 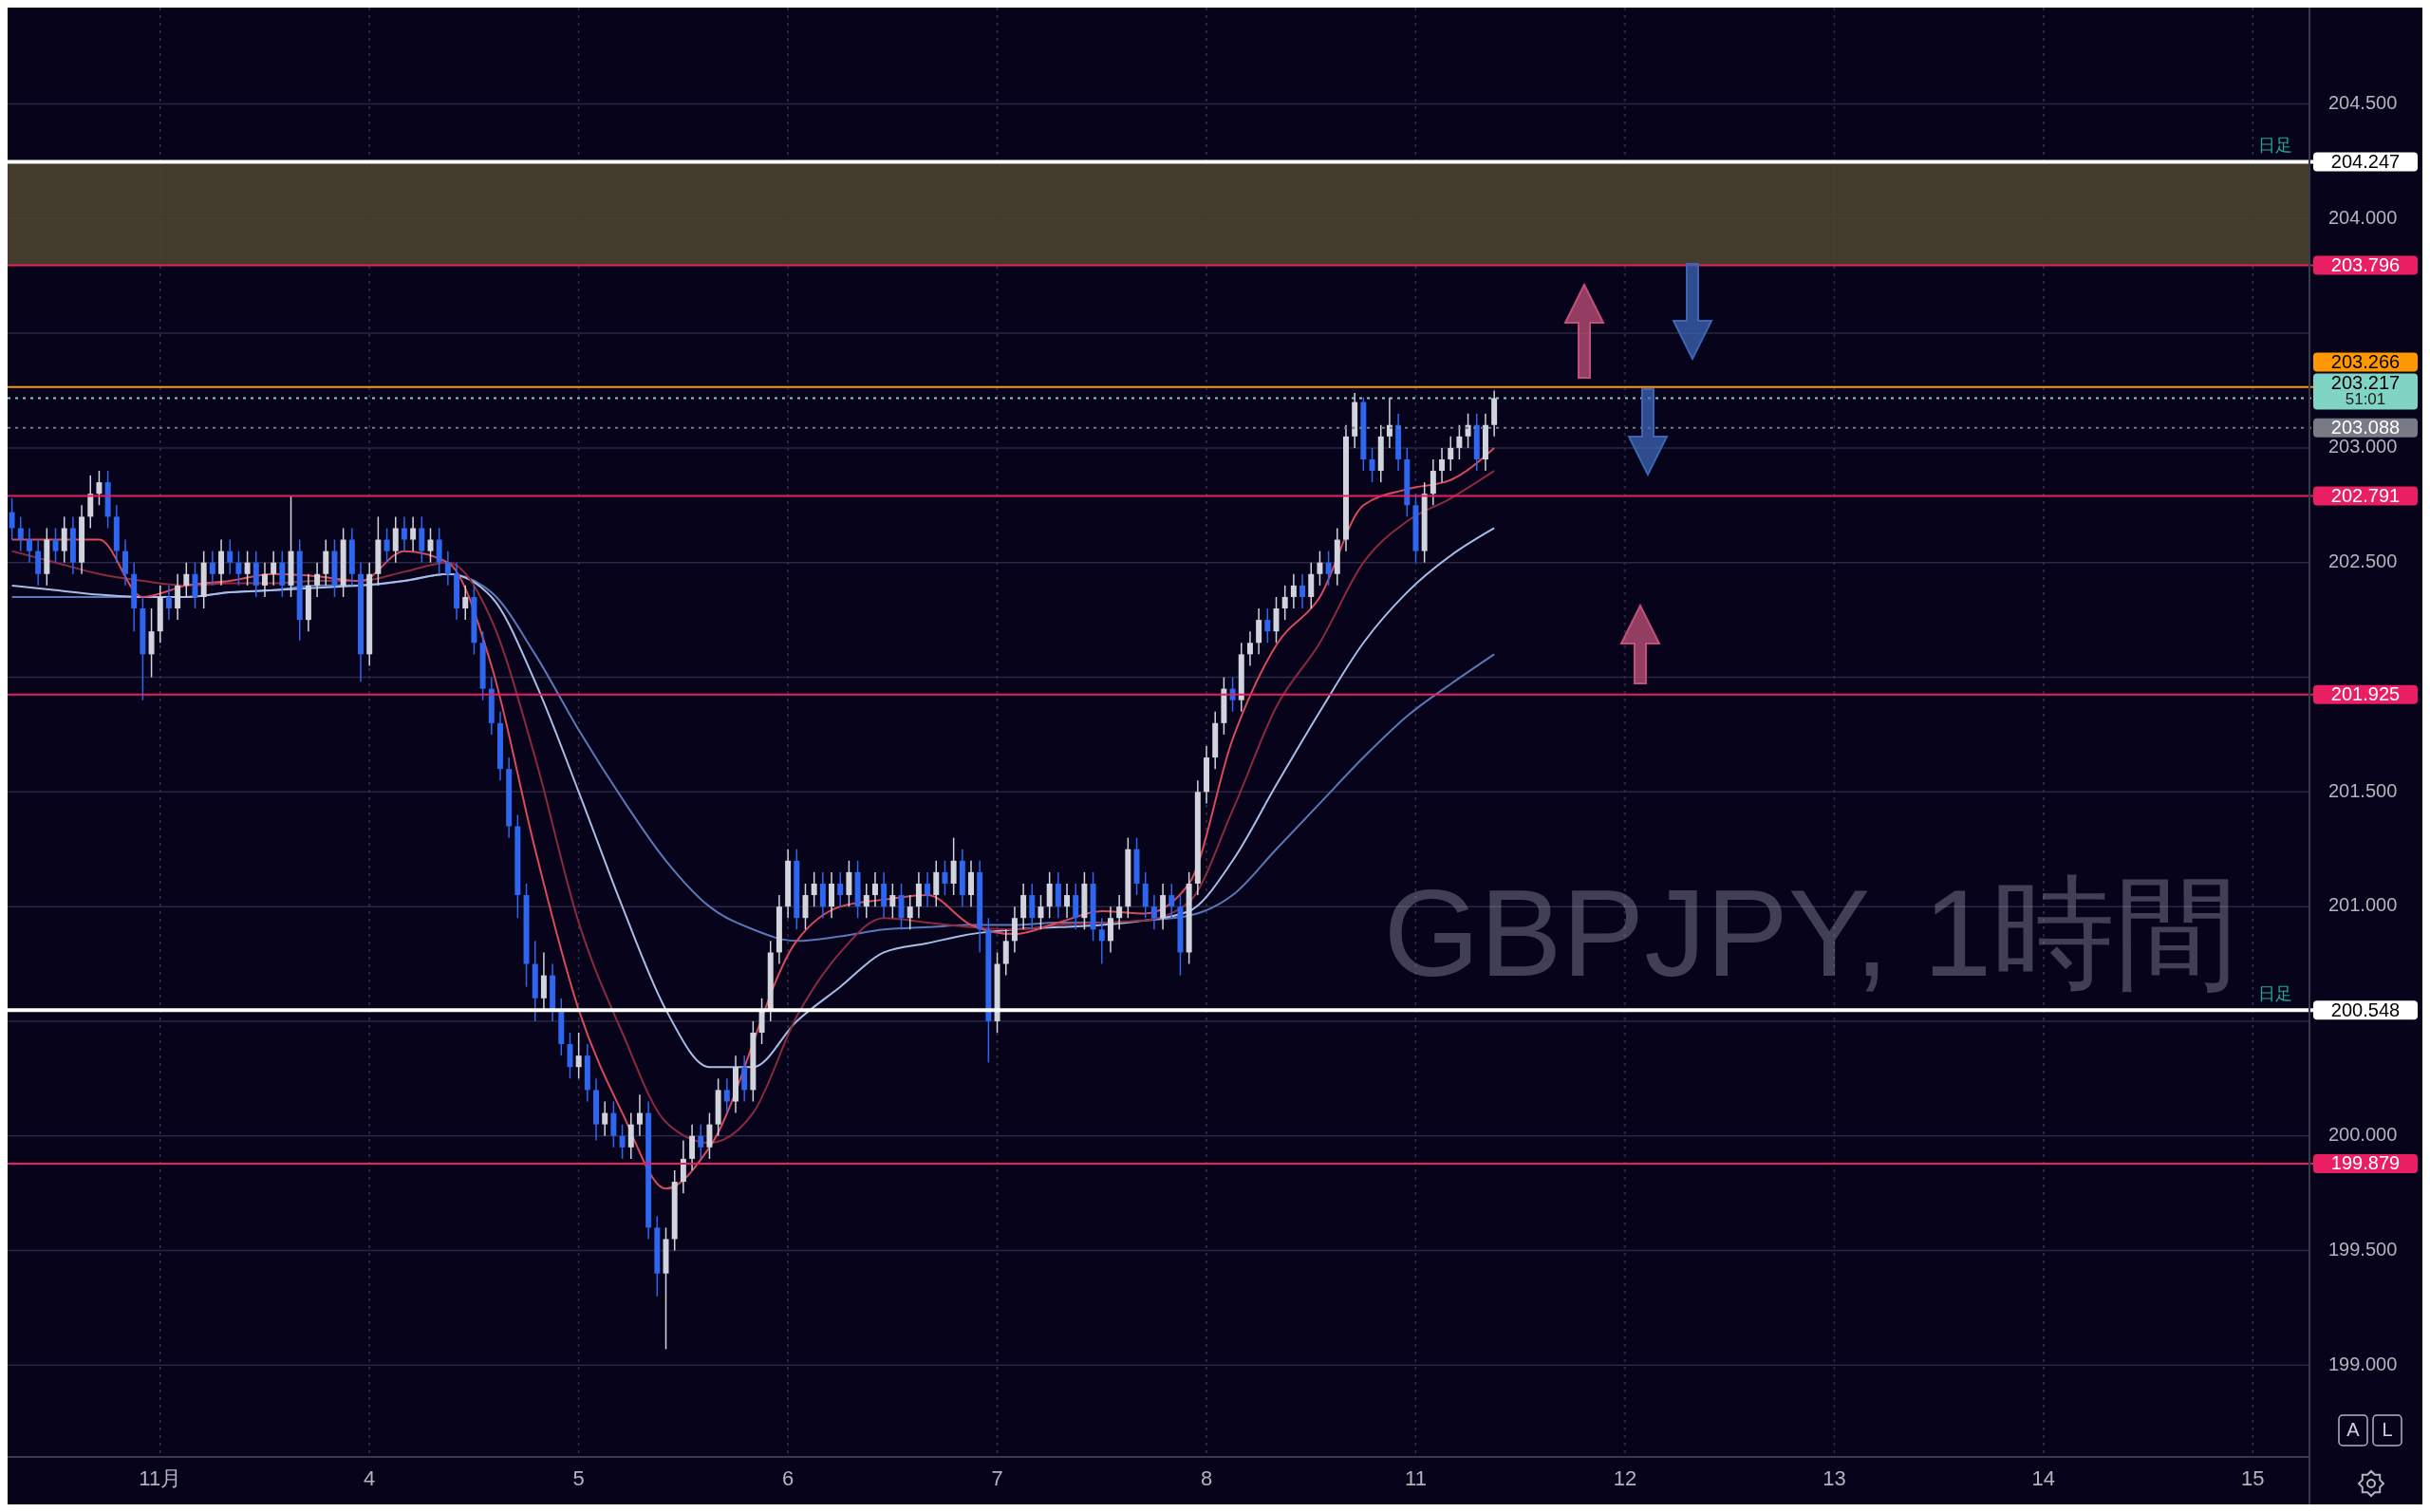 I want to click on y-tick-label: 199.500, so click(x=2363, y=1249).